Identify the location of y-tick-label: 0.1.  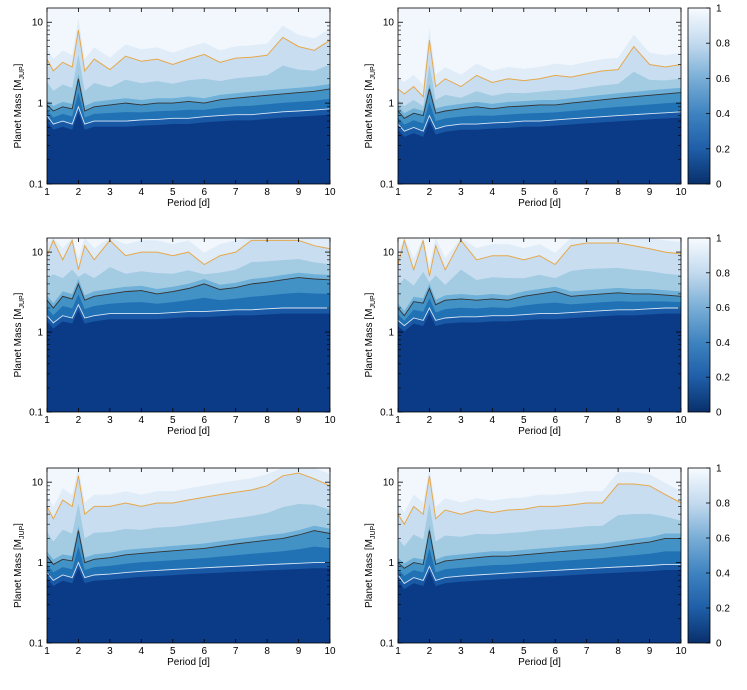
(387, 185).